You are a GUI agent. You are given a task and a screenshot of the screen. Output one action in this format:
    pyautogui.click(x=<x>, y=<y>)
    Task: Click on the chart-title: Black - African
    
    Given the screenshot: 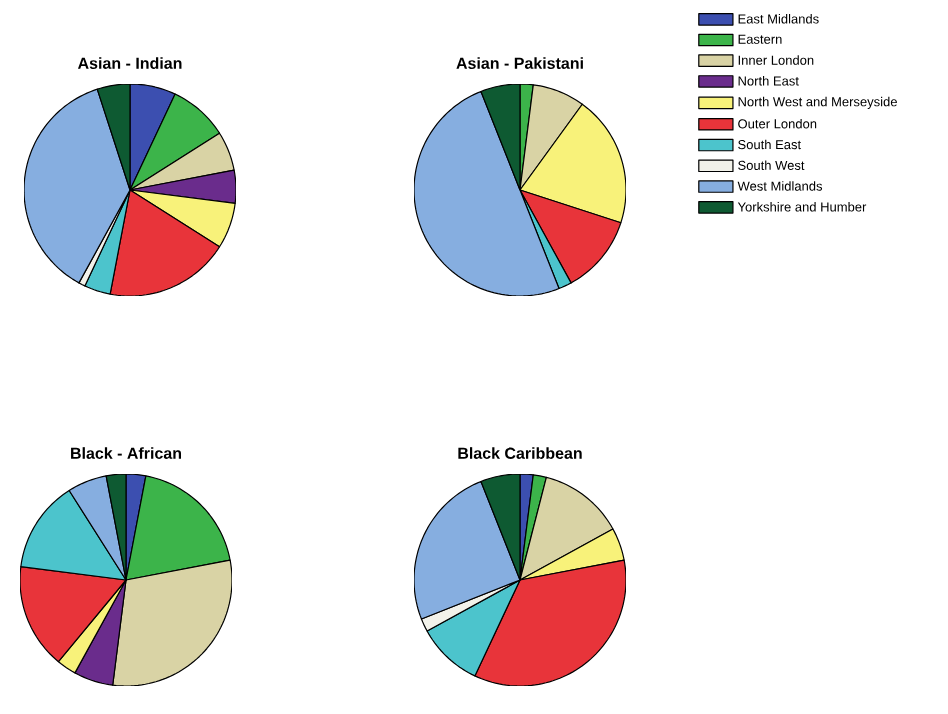 What is the action you would take?
    pyautogui.click(x=126, y=453)
    